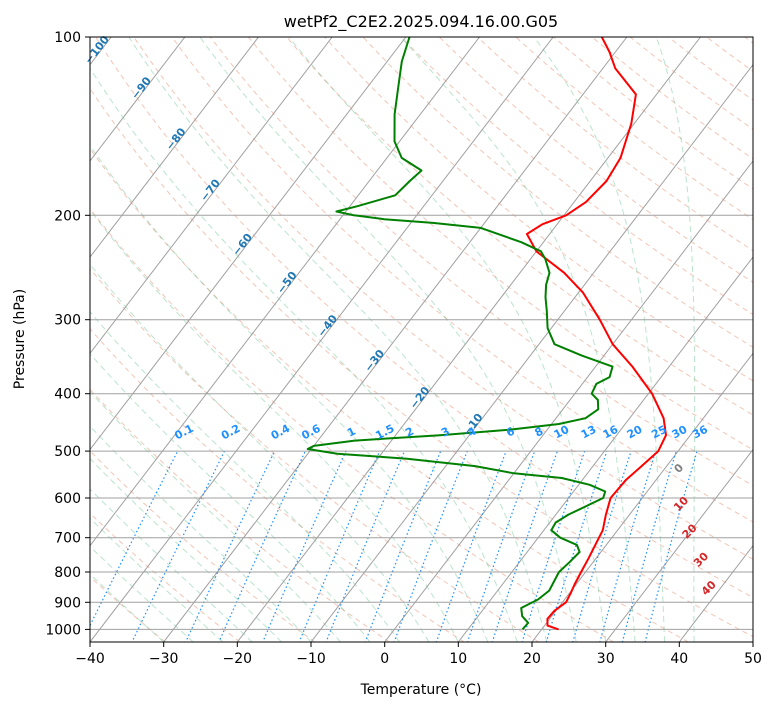  Describe the element at coordinates (238, 659) in the screenshot. I see `x-tick-label: −20` at that location.